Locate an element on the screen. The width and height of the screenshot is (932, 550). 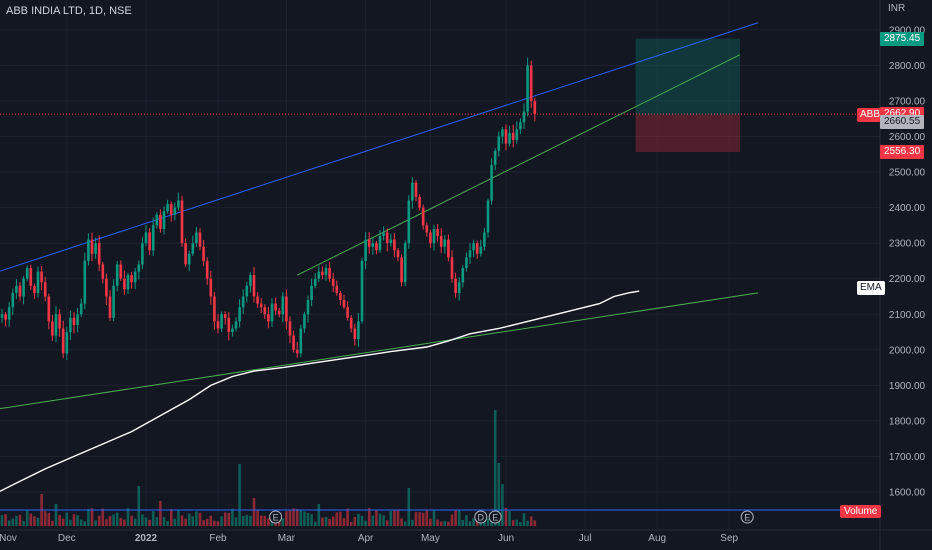
time-tick-label: Feb is located at coordinates (218, 538).